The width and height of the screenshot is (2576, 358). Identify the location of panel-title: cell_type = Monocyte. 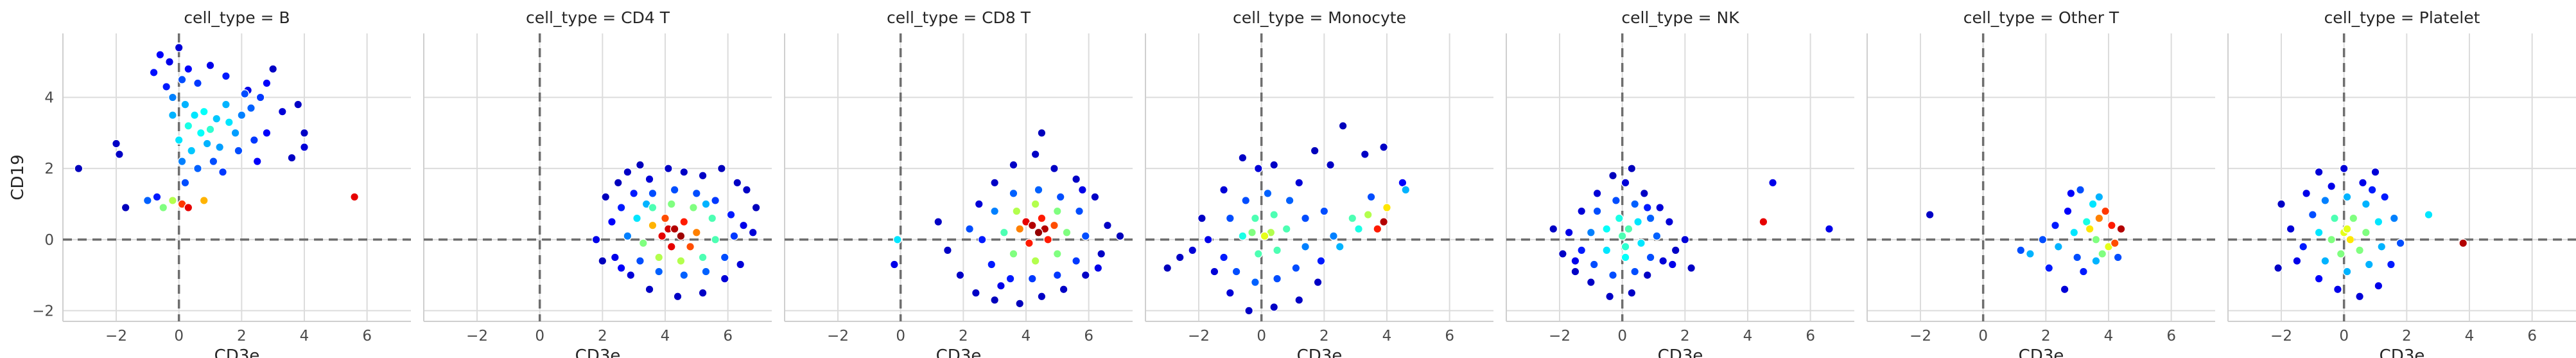
(1319, 17).